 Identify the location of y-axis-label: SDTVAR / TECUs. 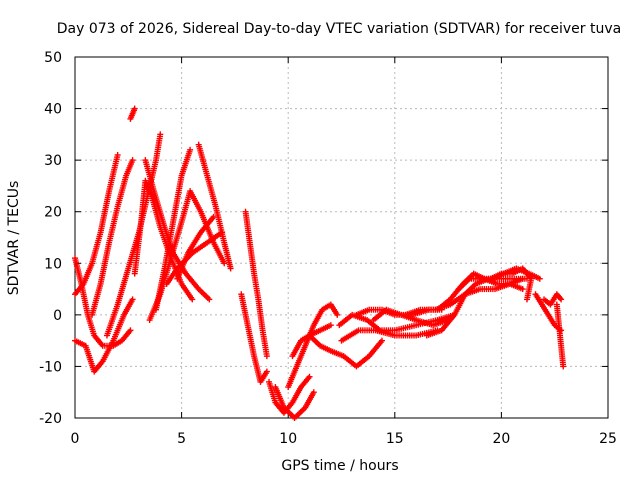
(14, 238).